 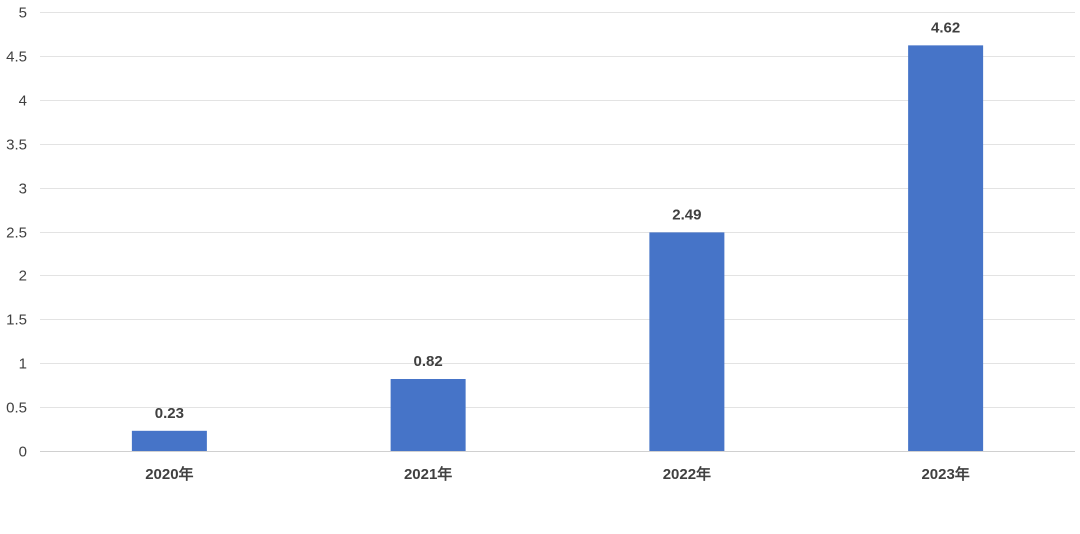 I want to click on x-category-label: 2022年, so click(x=687, y=474).